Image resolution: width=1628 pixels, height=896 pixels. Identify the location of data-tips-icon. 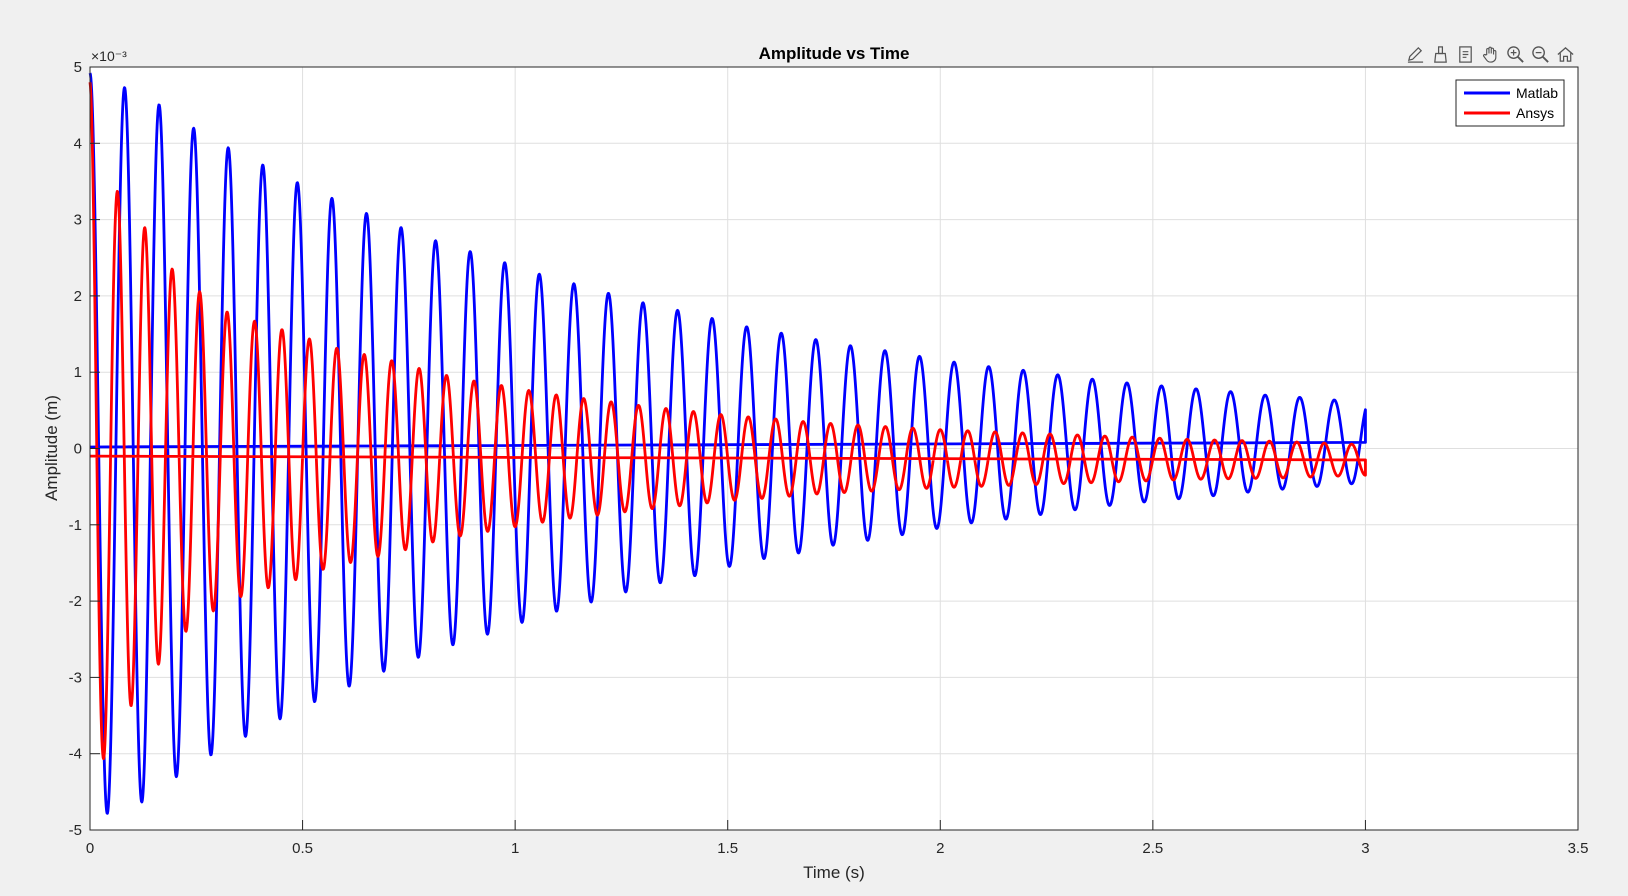
(1465, 54).